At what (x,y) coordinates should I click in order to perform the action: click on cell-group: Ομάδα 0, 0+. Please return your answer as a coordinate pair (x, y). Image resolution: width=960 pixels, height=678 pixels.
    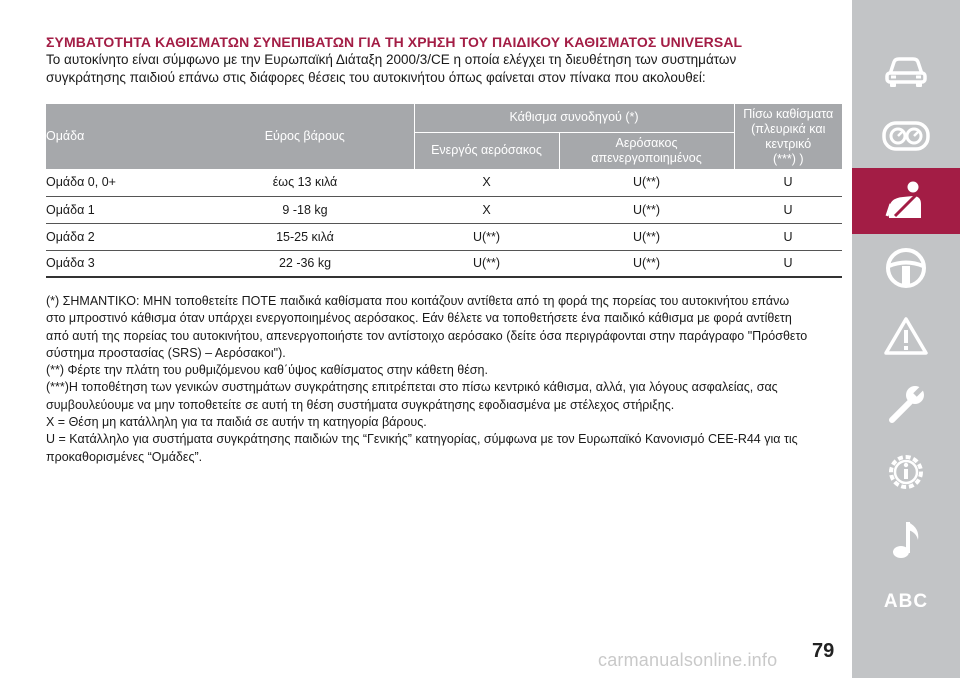
    Looking at the image, I should click on (121, 183).